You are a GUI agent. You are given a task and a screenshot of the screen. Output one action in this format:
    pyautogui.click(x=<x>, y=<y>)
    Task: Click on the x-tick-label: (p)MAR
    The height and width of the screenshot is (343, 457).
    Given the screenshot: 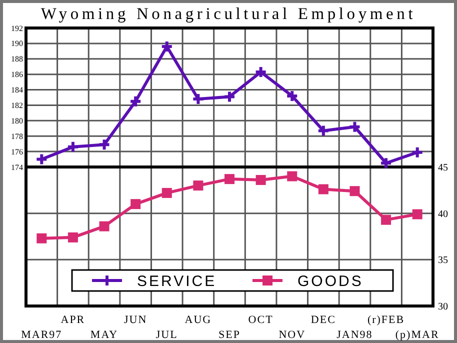 What is the action you would take?
    pyautogui.click(x=417, y=335)
    